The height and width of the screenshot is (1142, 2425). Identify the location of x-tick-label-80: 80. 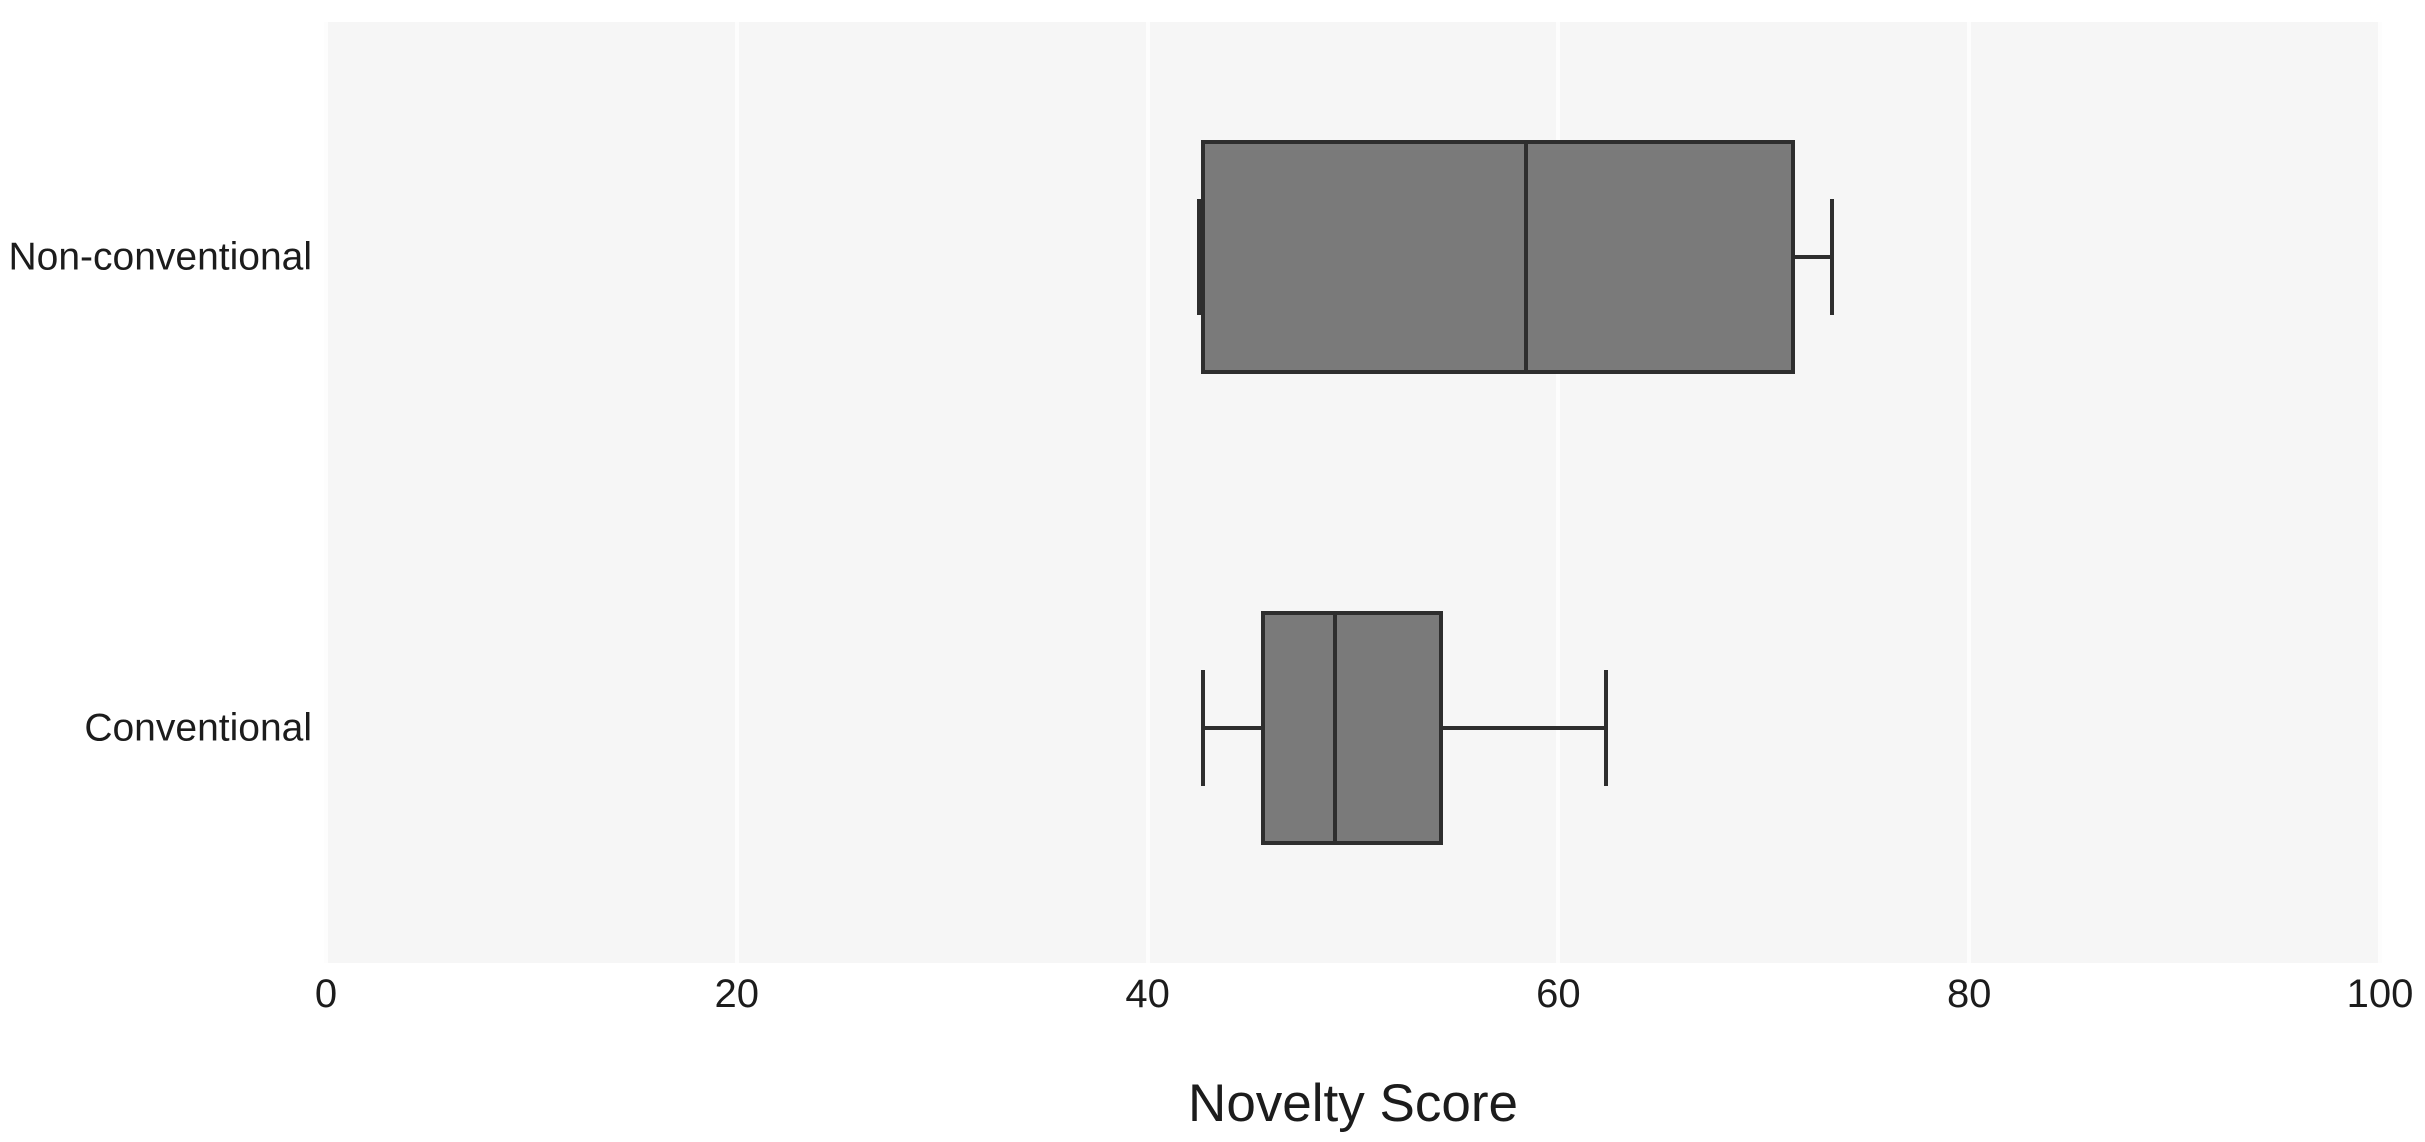
(1969, 994).